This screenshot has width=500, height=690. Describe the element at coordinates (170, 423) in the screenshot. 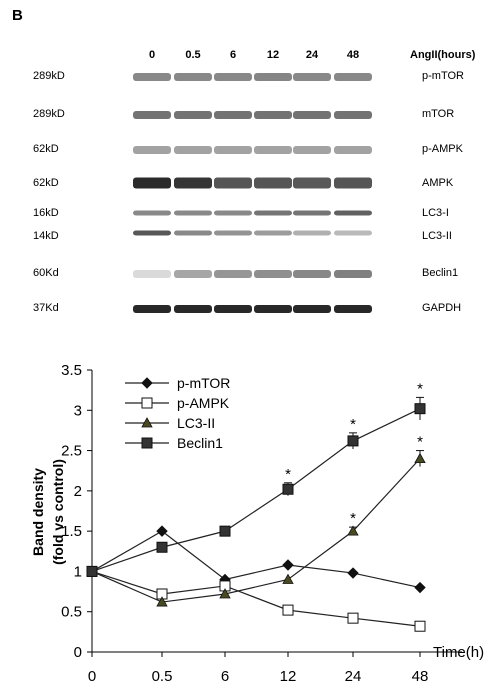

I see `legend-item-lc3-ii: LC3-II` at that location.